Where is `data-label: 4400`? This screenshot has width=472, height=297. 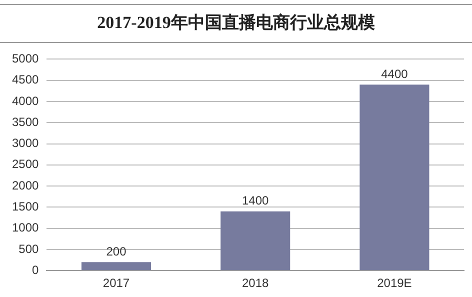 data-label: 4400 is located at coordinates (394, 73).